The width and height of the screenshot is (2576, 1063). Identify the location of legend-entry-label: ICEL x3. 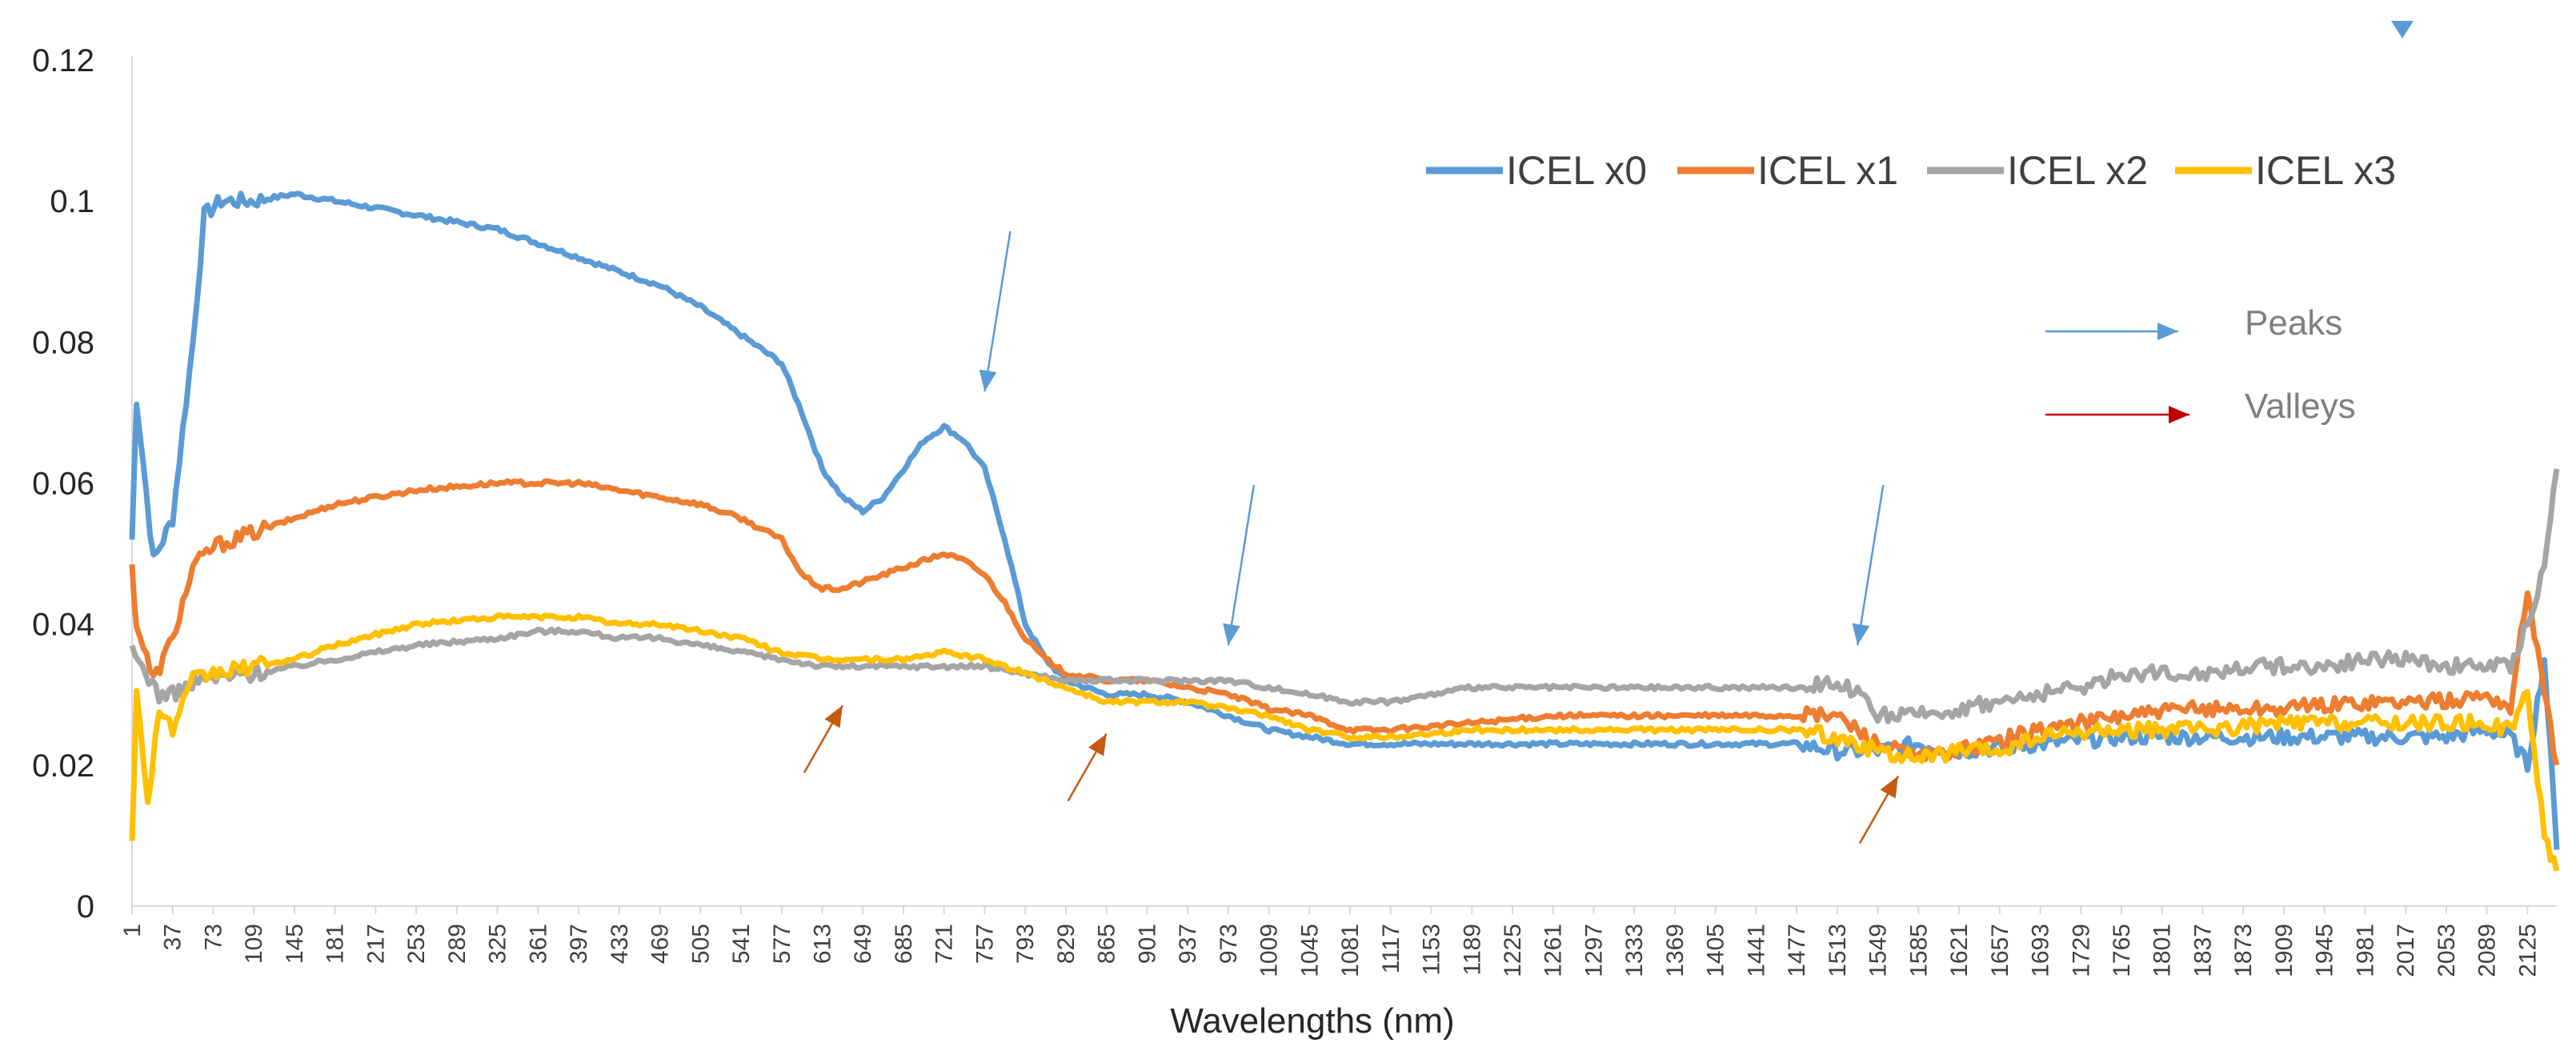
(2325, 170).